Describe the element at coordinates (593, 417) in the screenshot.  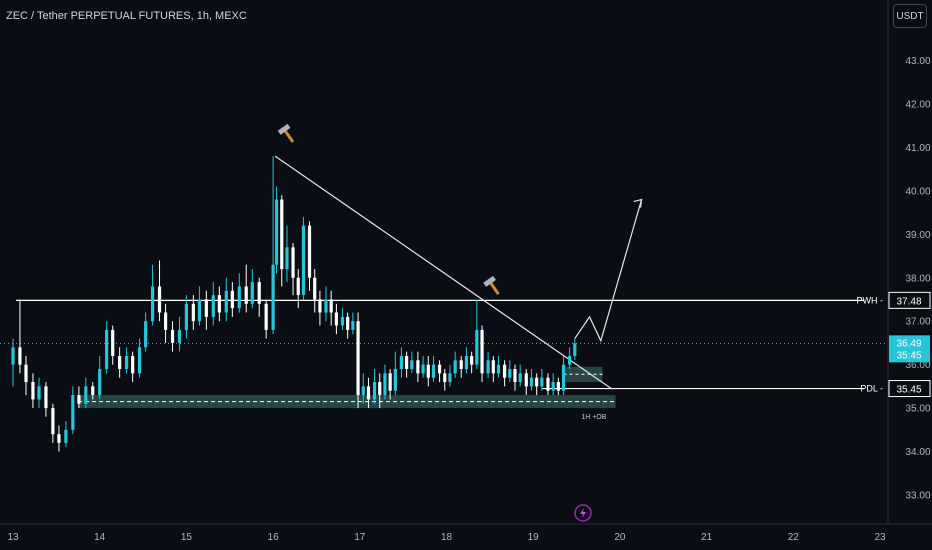
I see `order-block-label: 1H +OB` at that location.